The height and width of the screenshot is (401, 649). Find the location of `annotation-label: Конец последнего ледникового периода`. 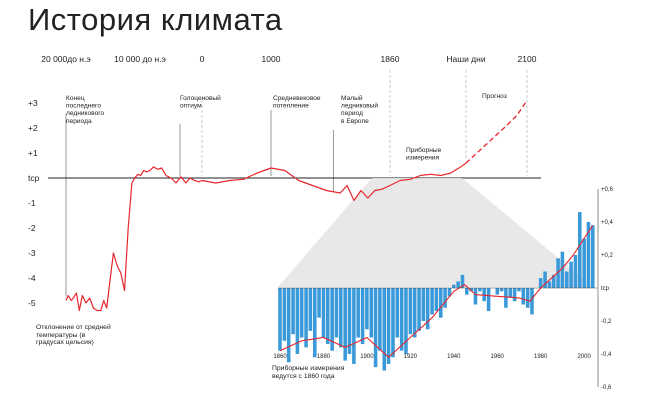

annotation-label: Конец последнего ледникового периода is located at coordinates (85, 110).